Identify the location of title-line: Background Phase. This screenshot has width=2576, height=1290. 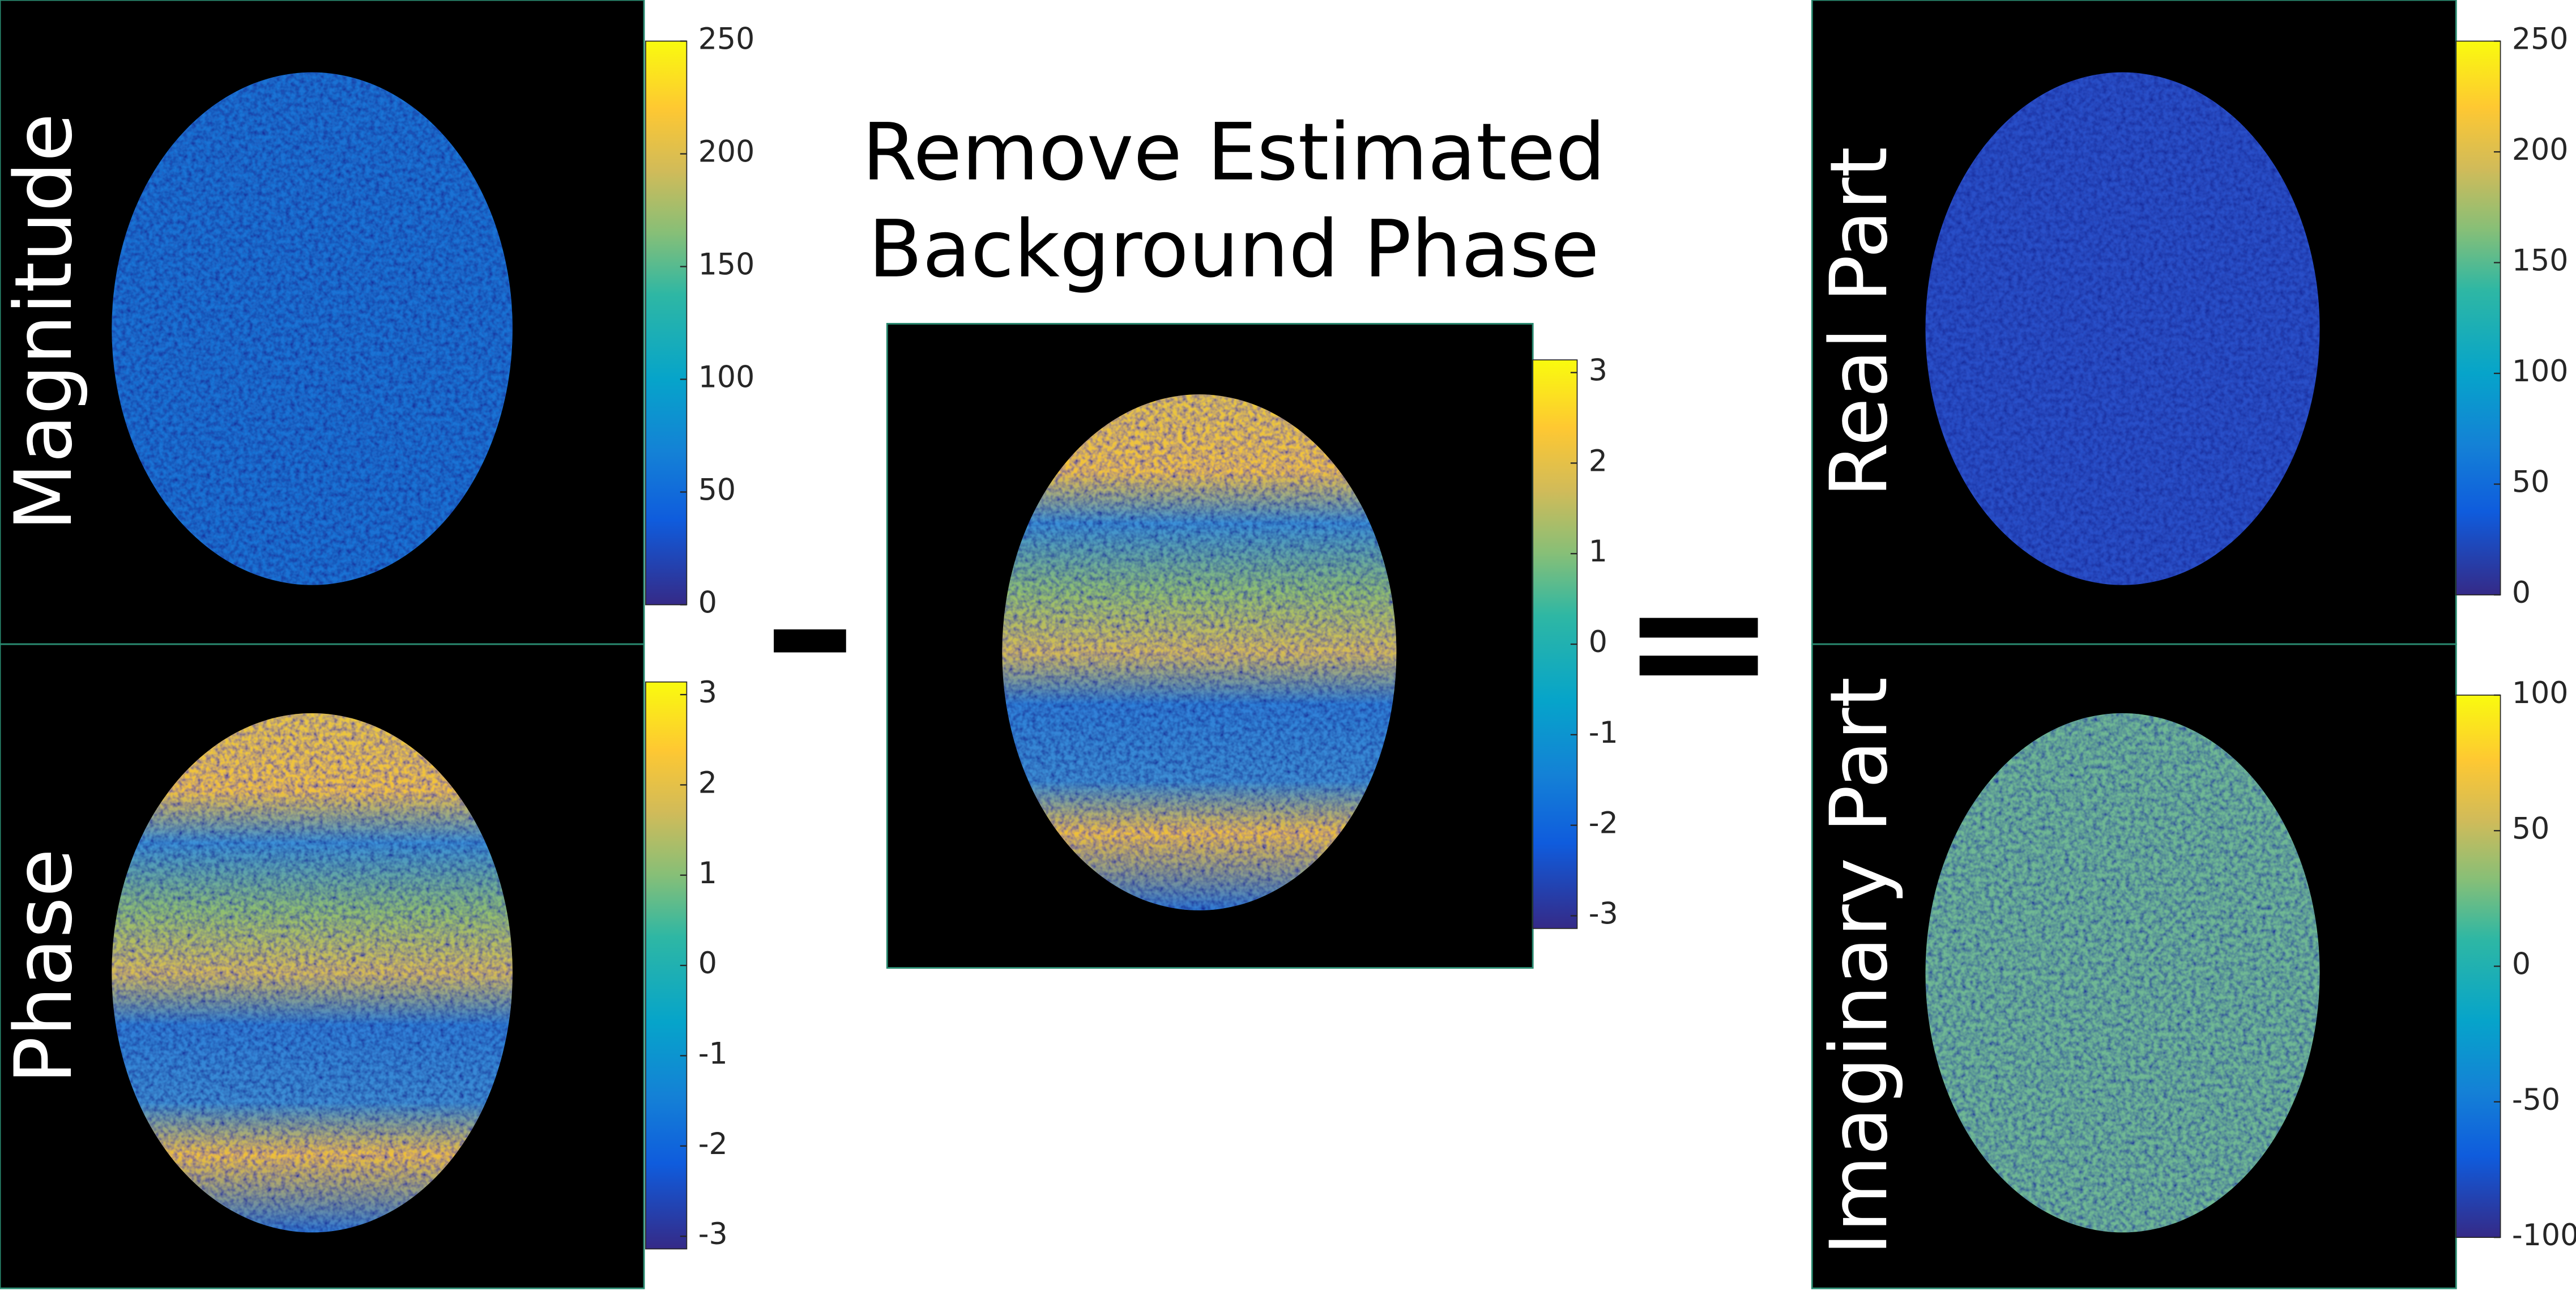
(1233, 249).